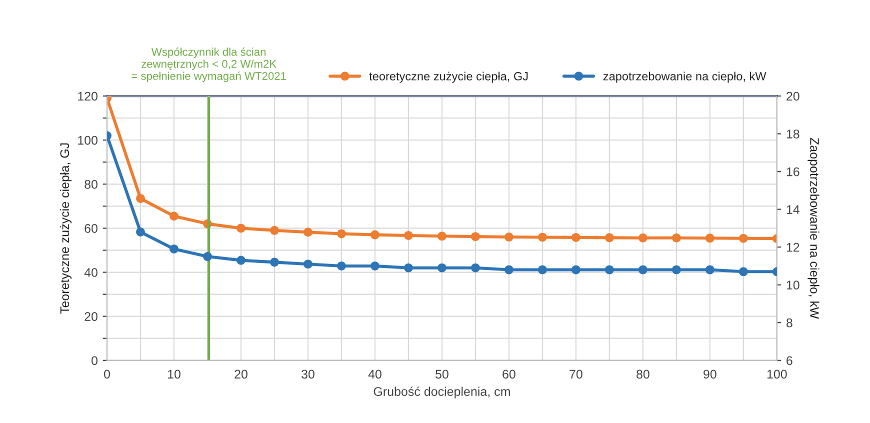 The height and width of the screenshot is (423, 870). What do you see at coordinates (442, 374) in the screenshot?
I see `x-tick-label: 50` at bounding box center [442, 374].